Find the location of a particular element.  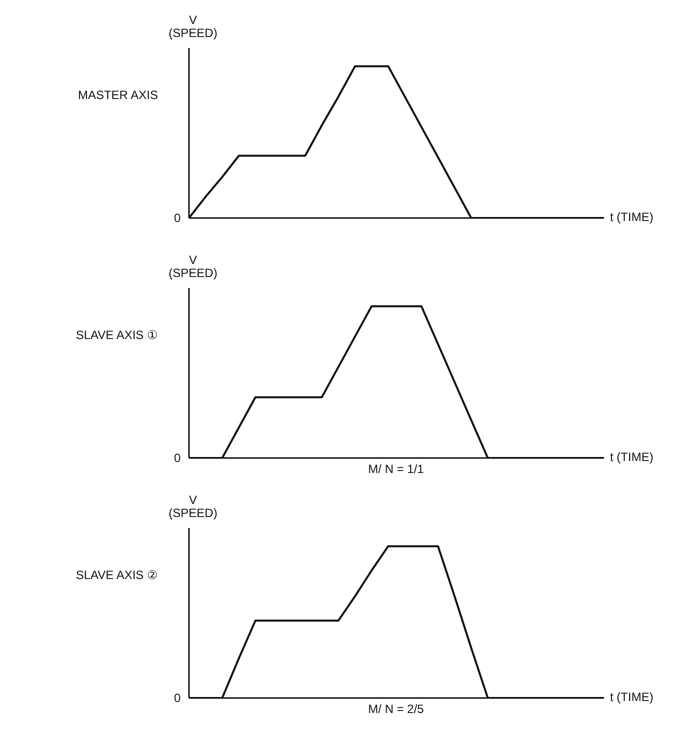

text: M/ N = 1/1 is located at coordinates (396, 469).